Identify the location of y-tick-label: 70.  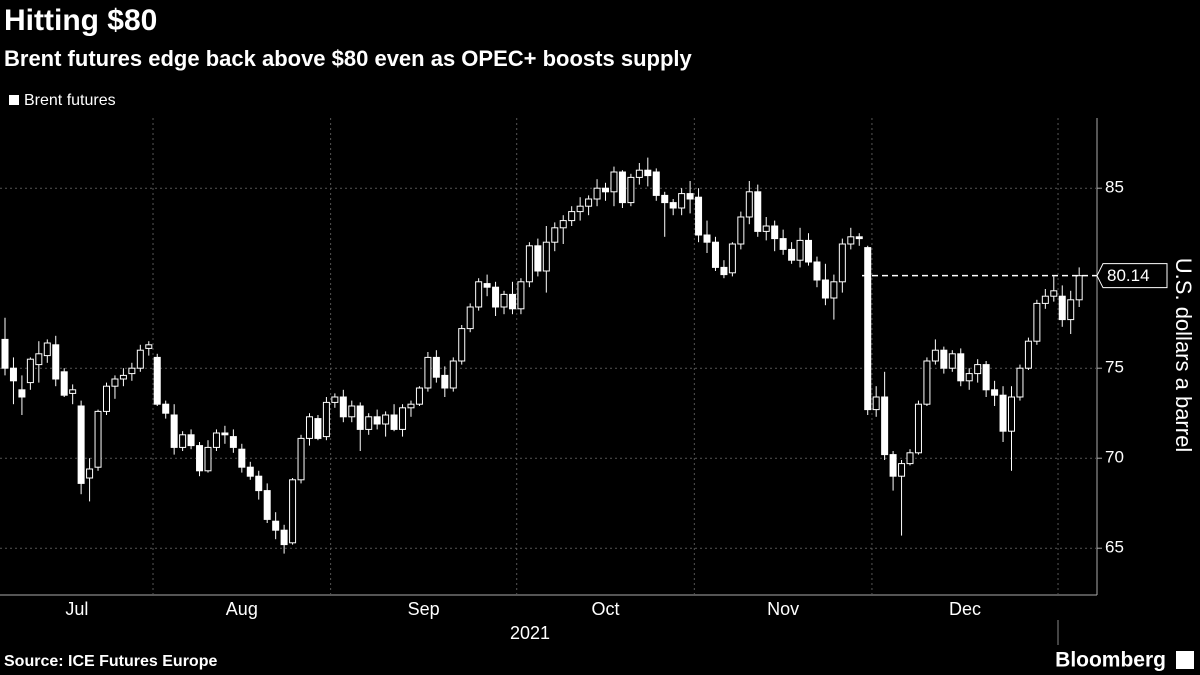
(1114, 457).